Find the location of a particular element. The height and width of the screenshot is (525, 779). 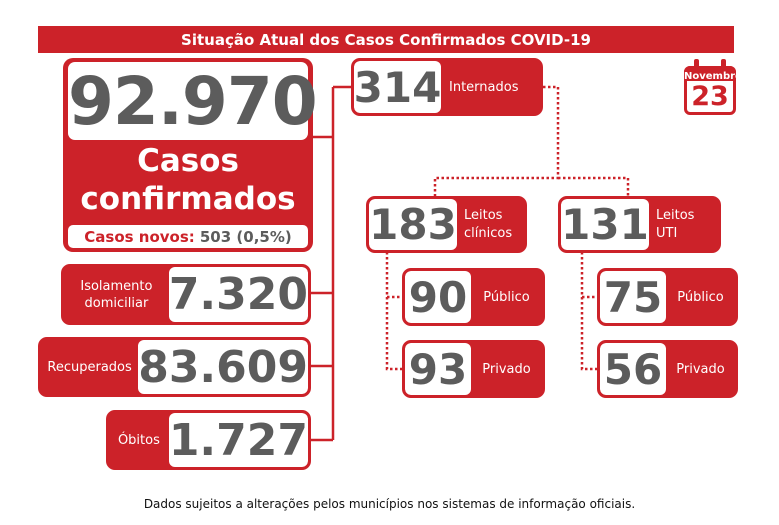

icu-public-card: 75 Público is located at coordinates (667, 297).